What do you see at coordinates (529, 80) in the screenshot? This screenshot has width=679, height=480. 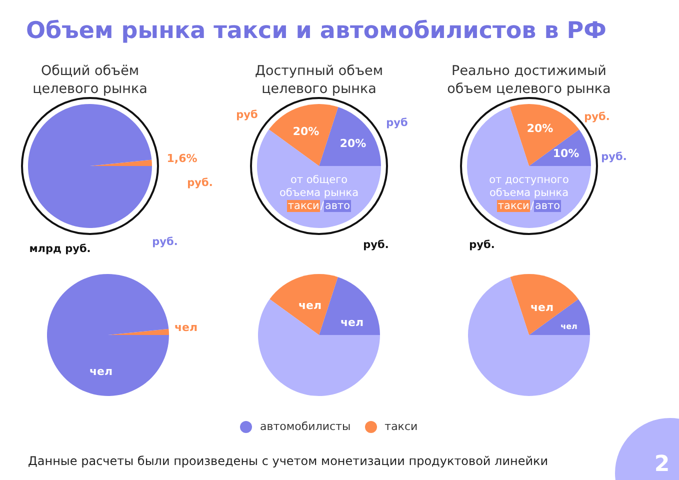 I see `chart-title: Реально достижимый объем целевого рынка` at bounding box center [529, 80].